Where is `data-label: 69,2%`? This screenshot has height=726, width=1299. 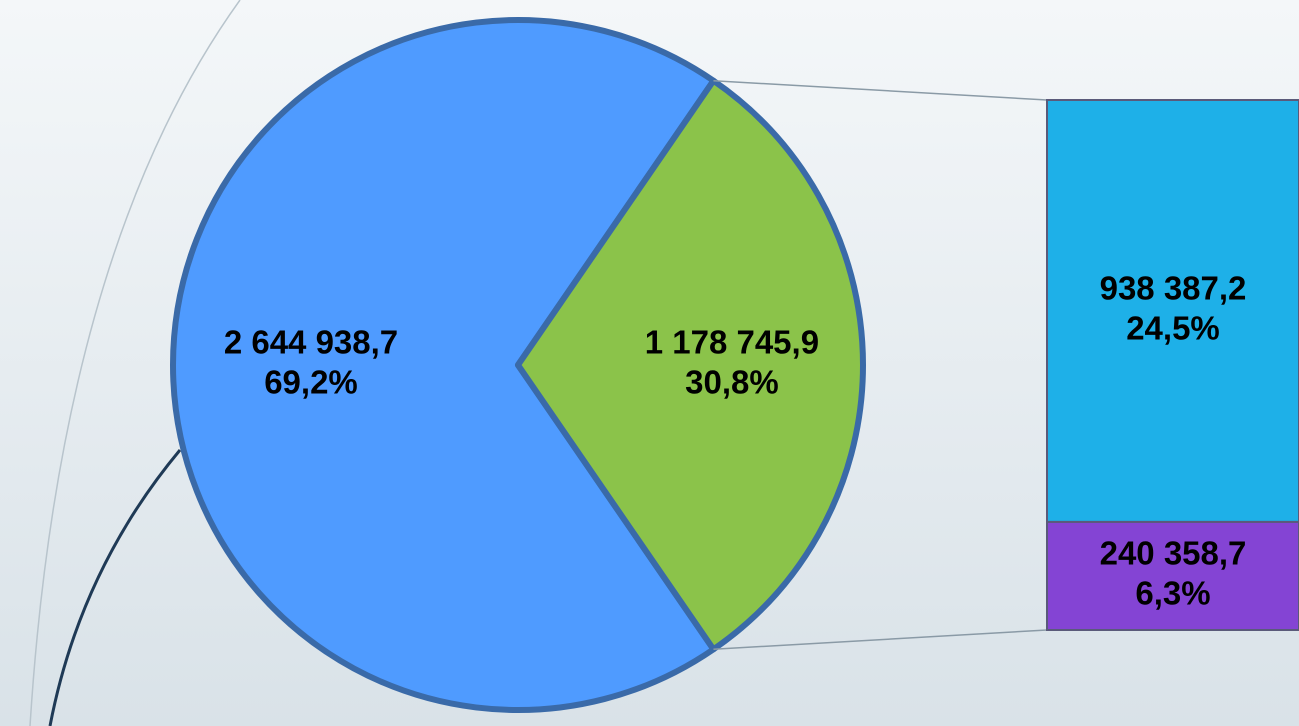
data-label: 69,2% is located at coordinates (311, 382).